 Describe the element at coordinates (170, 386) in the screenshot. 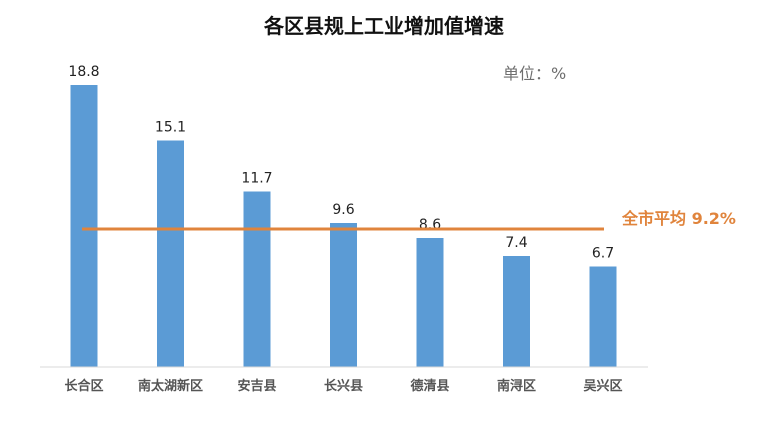

I see `x-tick-label-2: 南太湖新区` at that location.